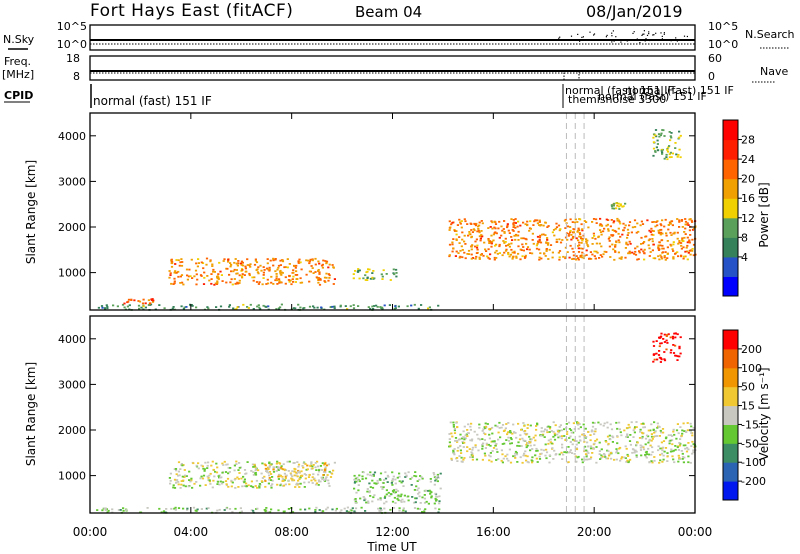 This screenshot has height=554, width=800. What do you see at coordinates (72, 384) in the screenshot?
I see `y-tick-label: 3000` at bounding box center [72, 384].